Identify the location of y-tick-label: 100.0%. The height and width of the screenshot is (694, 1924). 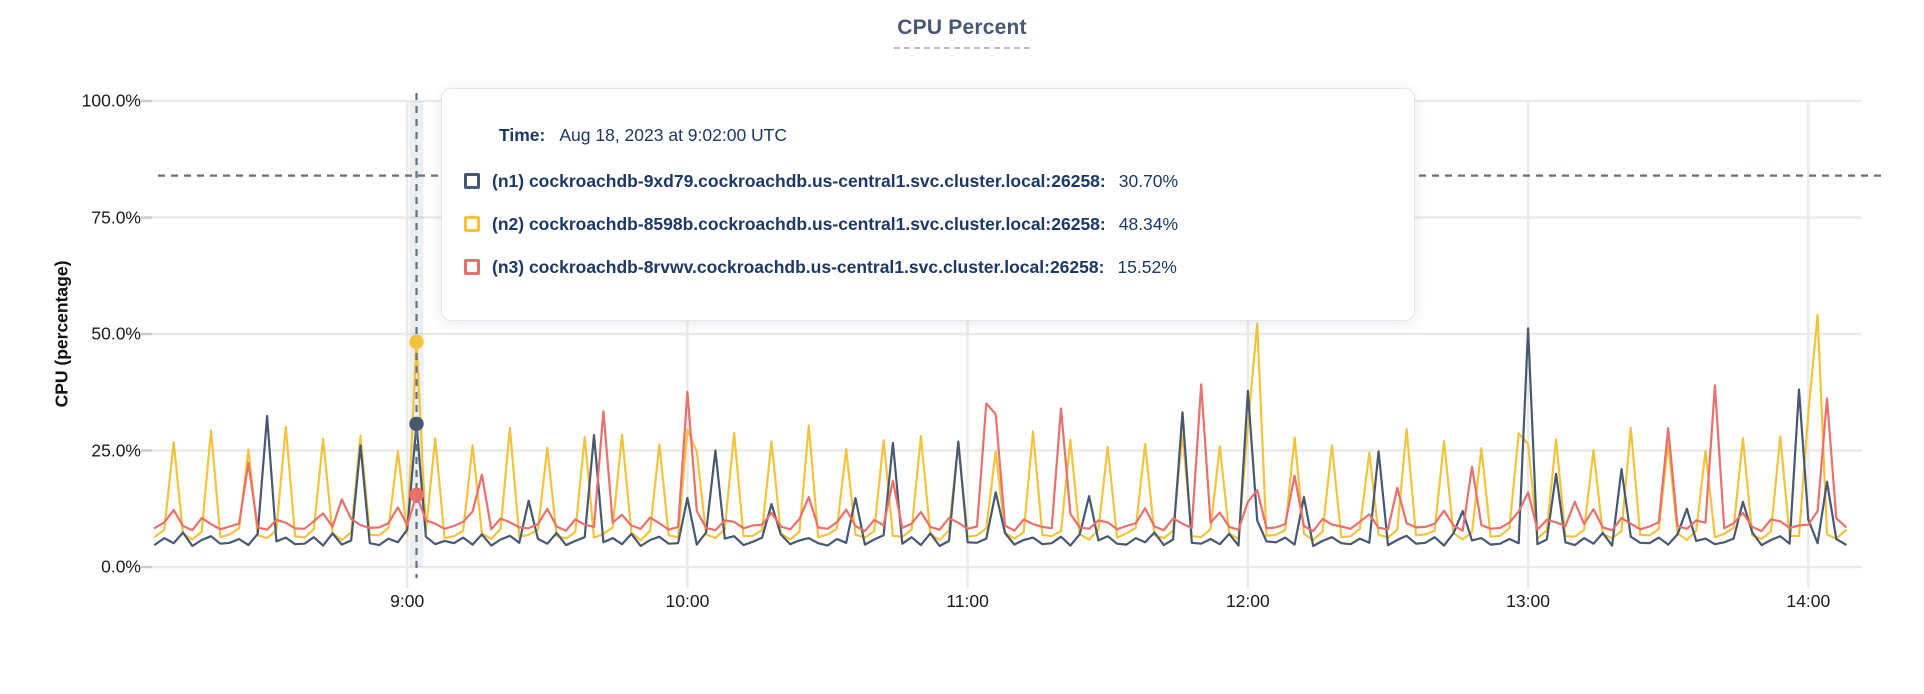
(111, 100).